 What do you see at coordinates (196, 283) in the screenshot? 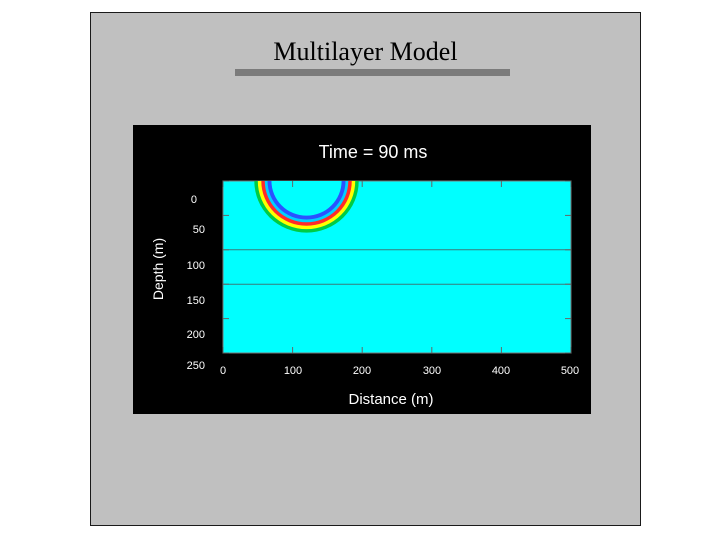
I see `y-tick-labels: 0 50 100 150 200 250` at bounding box center [196, 283].